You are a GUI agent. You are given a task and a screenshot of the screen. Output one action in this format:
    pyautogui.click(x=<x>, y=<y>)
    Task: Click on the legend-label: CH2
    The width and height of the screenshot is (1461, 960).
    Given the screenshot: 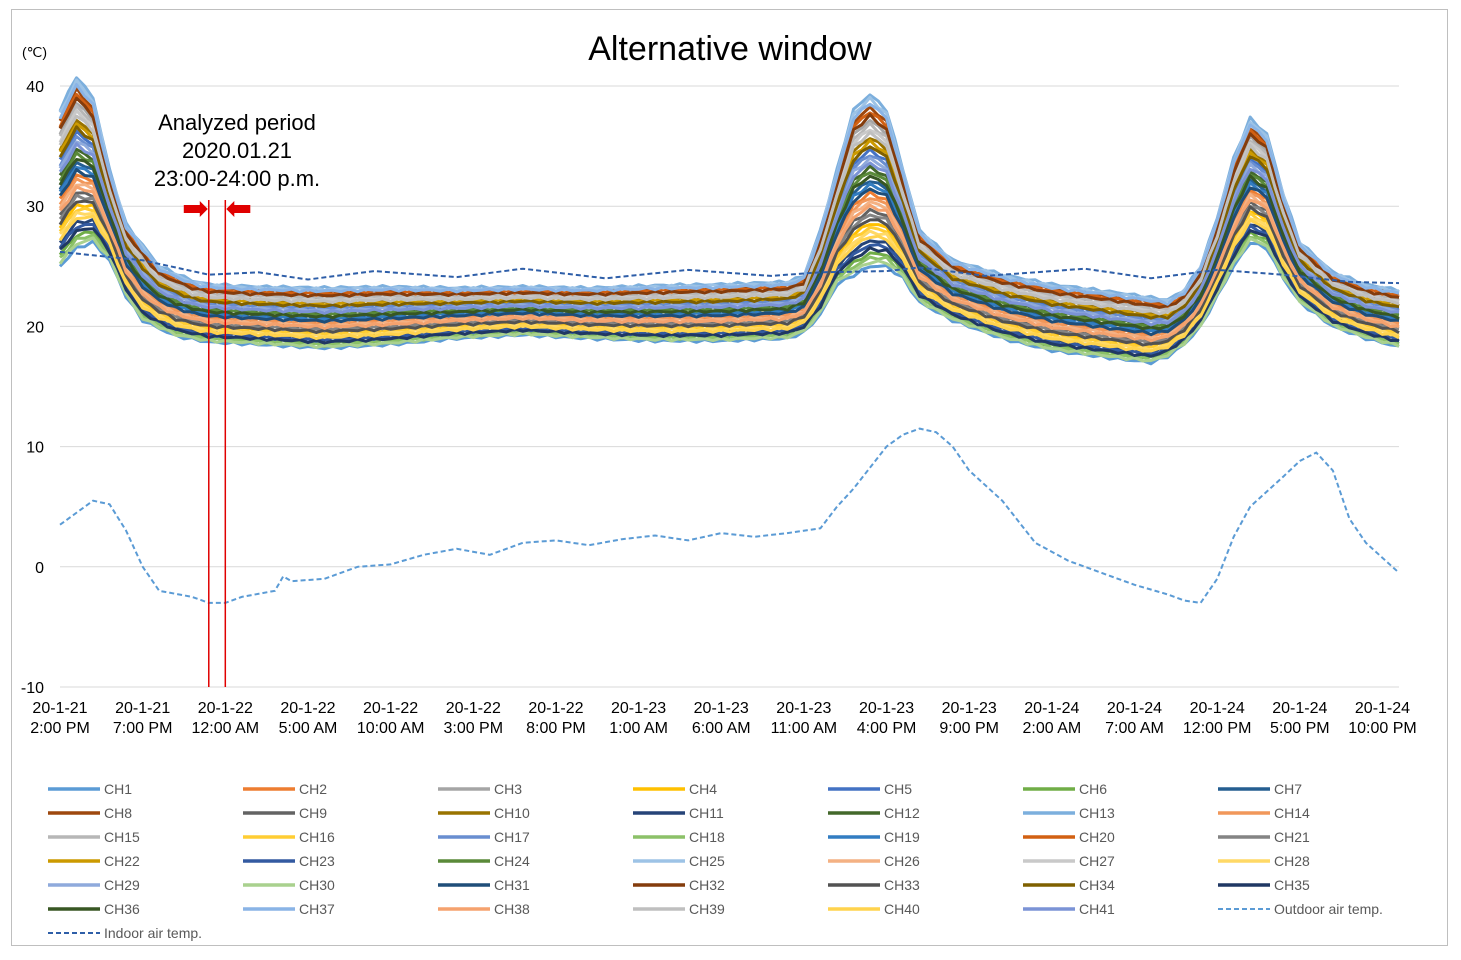 What is the action you would take?
    pyautogui.click(x=313, y=789)
    